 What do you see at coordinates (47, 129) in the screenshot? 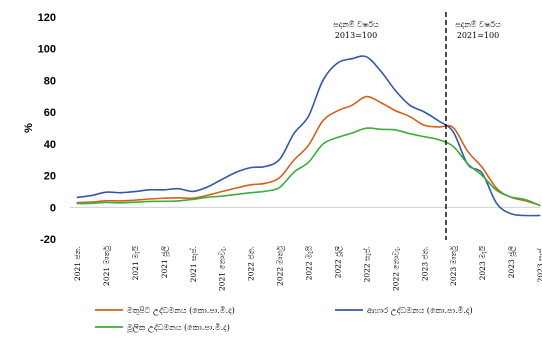
I see `y-axis-tick-labels: -20 0 20 40 60 80 100 120` at bounding box center [47, 129].